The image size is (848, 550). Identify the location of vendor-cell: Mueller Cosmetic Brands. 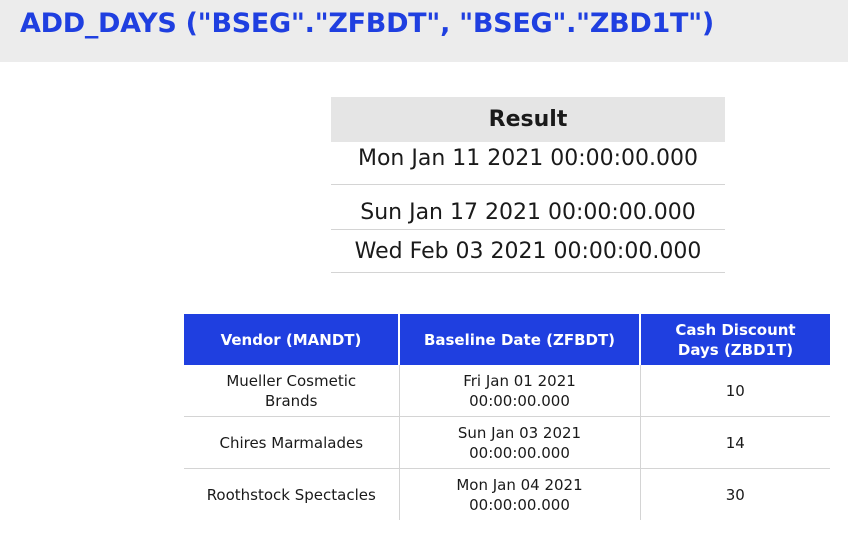
(292, 391).